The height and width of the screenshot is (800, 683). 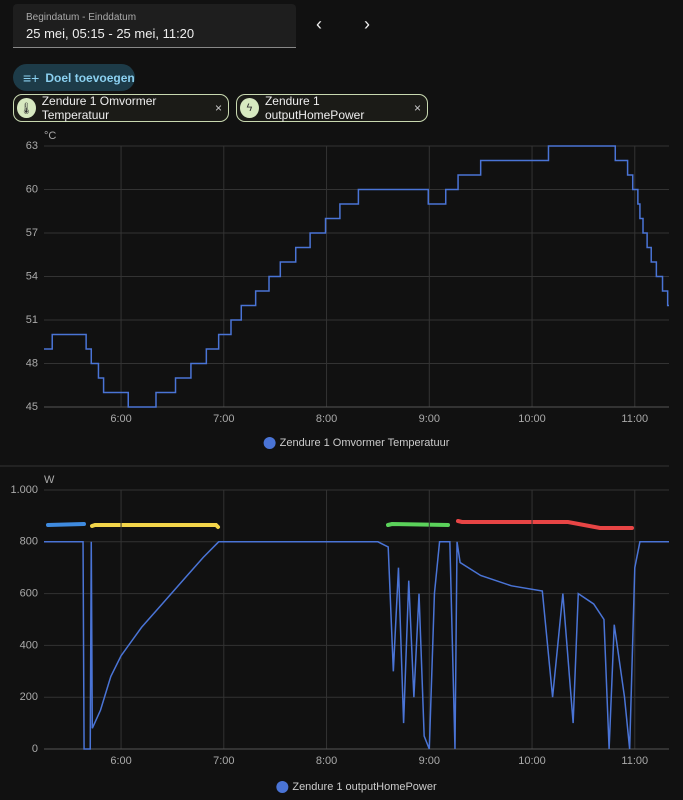 I want to click on add-label: Doel toevoegen, so click(x=90, y=77).